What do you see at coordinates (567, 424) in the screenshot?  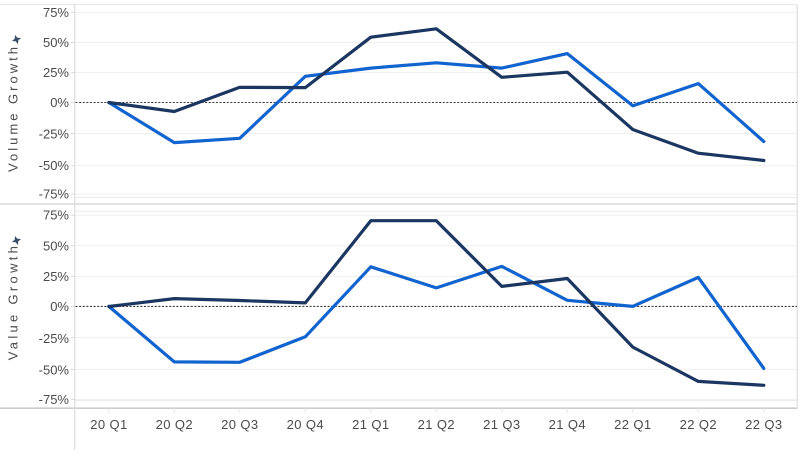 I see `svg-text: 21 Q4` at bounding box center [567, 424].